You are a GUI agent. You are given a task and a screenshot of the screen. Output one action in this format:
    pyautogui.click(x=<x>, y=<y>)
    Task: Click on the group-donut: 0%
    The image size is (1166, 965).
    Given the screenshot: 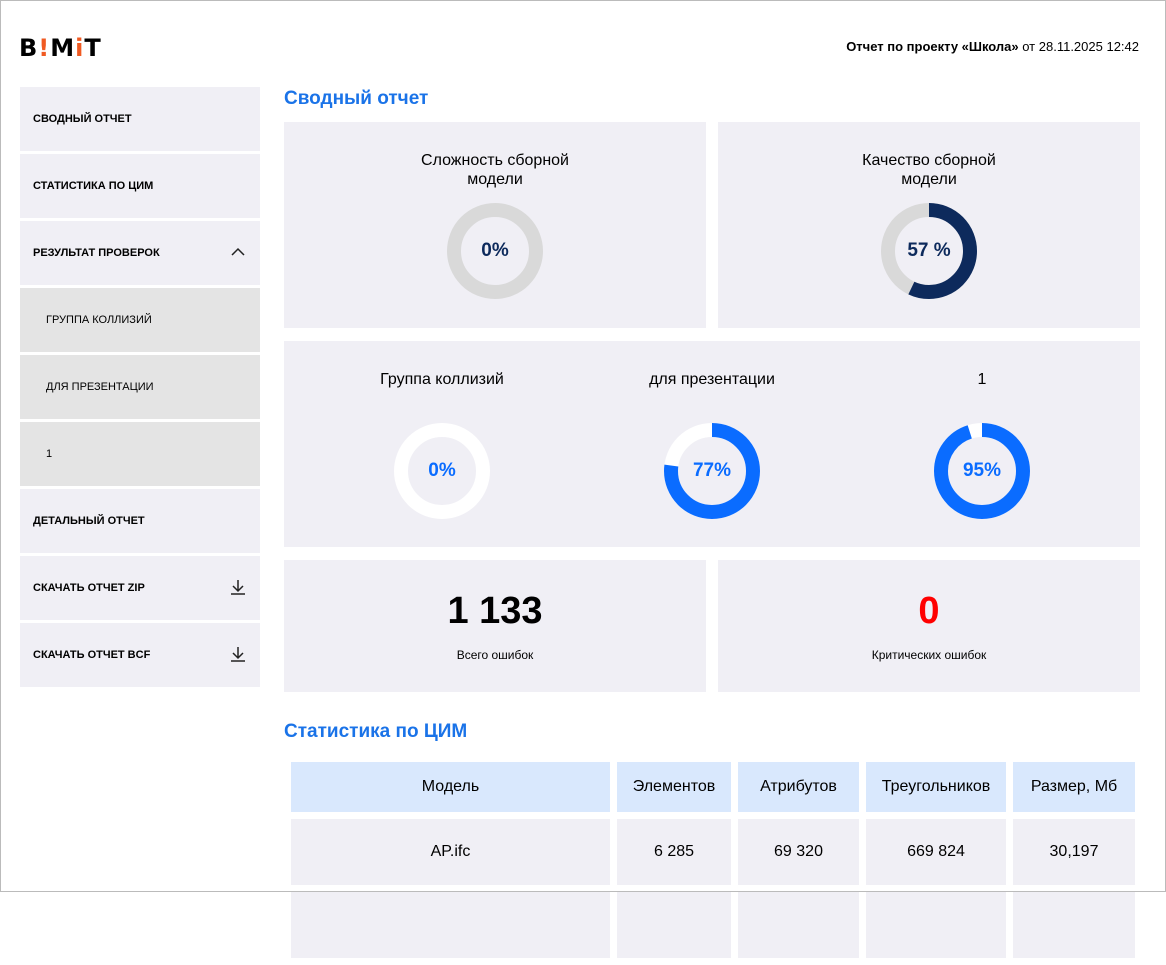 What is the action you would take?
    pyautogui.click(x=442, y=471)
    